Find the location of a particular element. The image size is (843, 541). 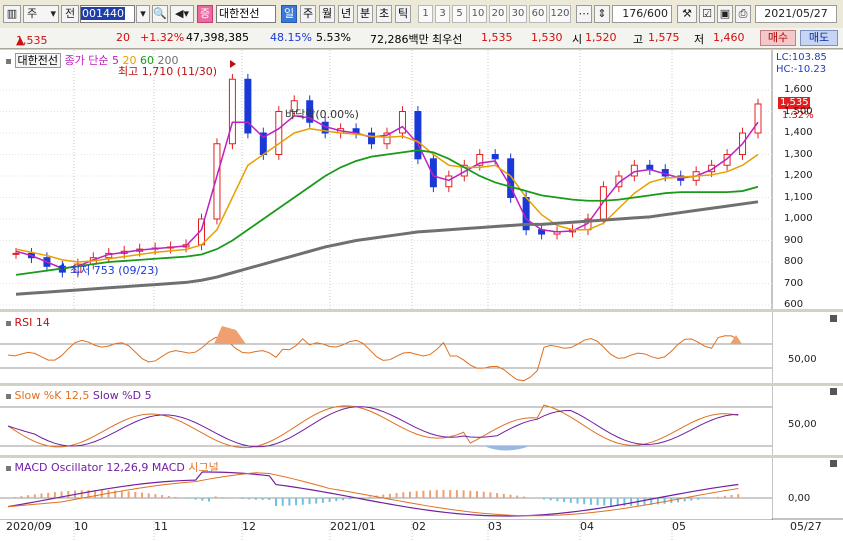

low-label: 저 is located at coordinates (699, 39).